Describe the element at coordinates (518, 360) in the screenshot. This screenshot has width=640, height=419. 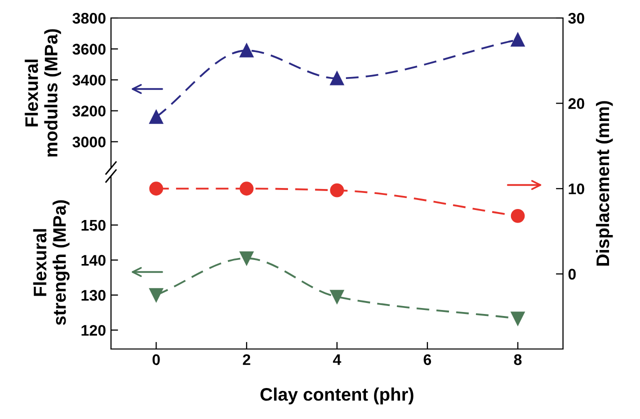
I see `x-tick-label: 8` at that location.